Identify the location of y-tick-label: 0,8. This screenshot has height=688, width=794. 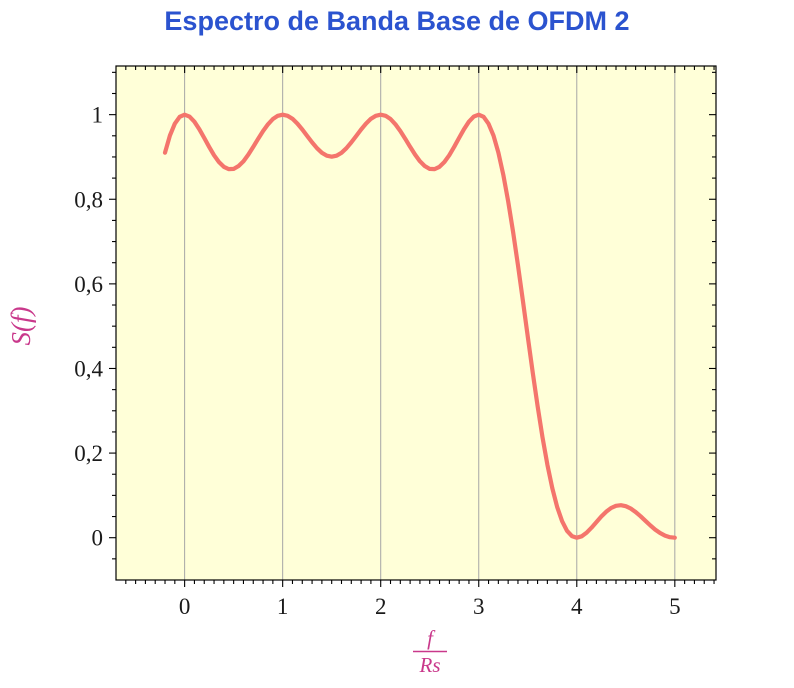
(88, 199).